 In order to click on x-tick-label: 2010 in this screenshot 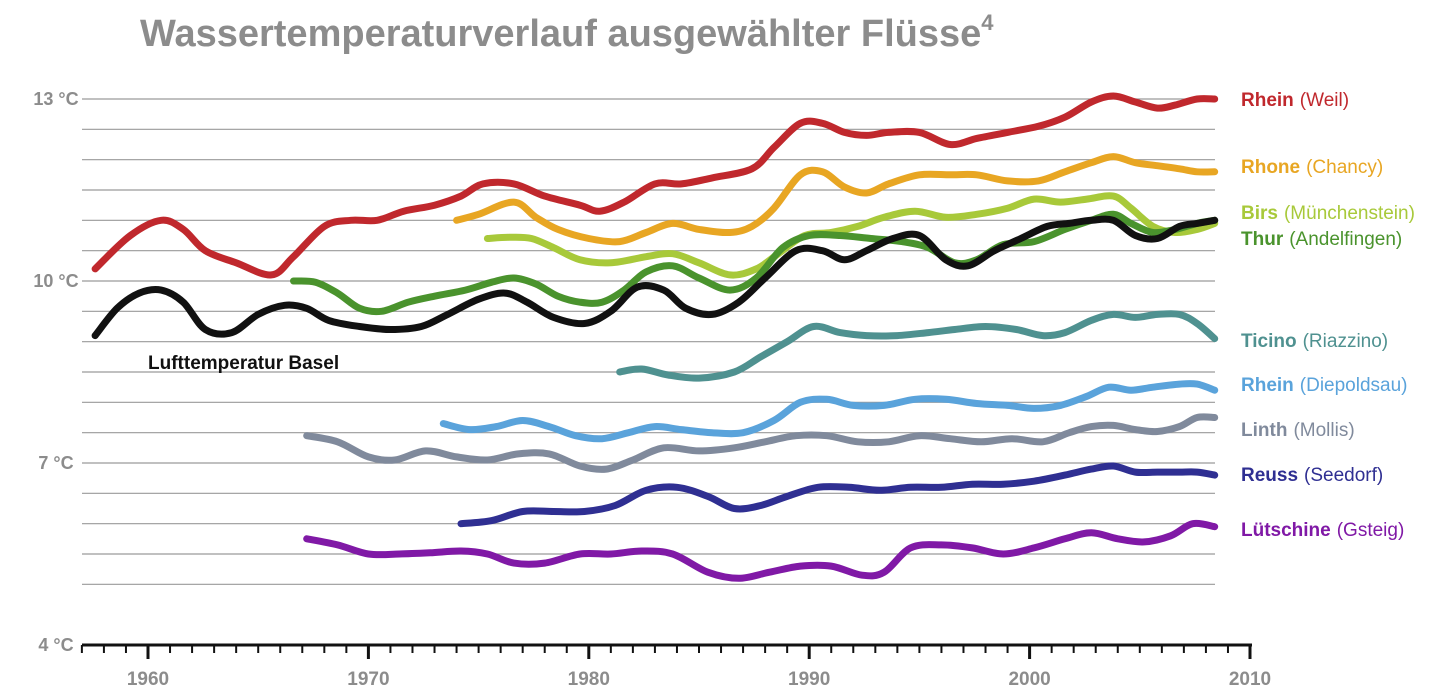, I will do `click(1250, 679)`.